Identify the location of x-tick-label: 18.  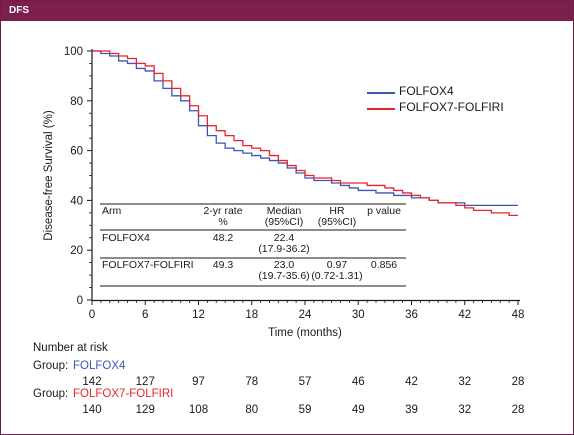
(251, 315).